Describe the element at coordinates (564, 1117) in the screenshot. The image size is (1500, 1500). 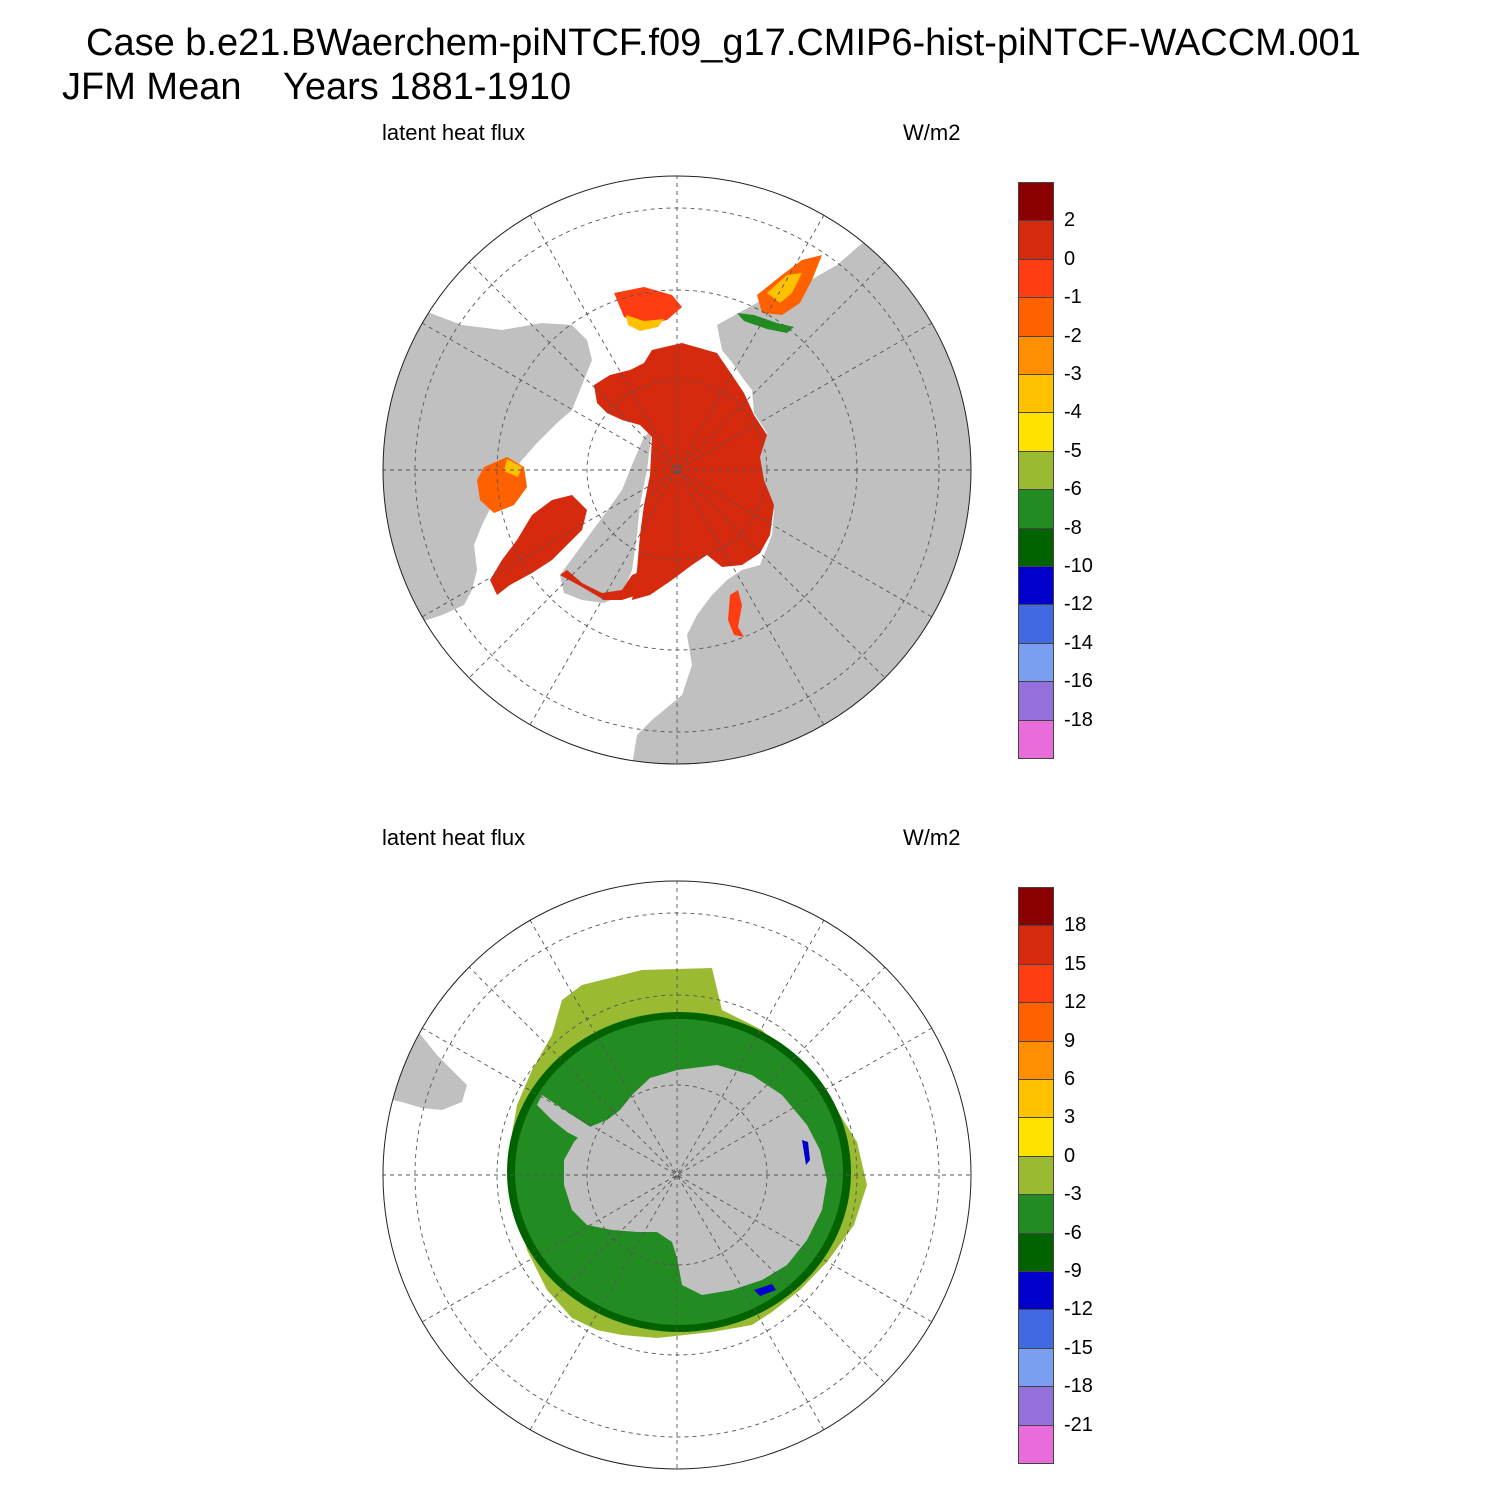
I see `antarctic-peninsula` at that location.